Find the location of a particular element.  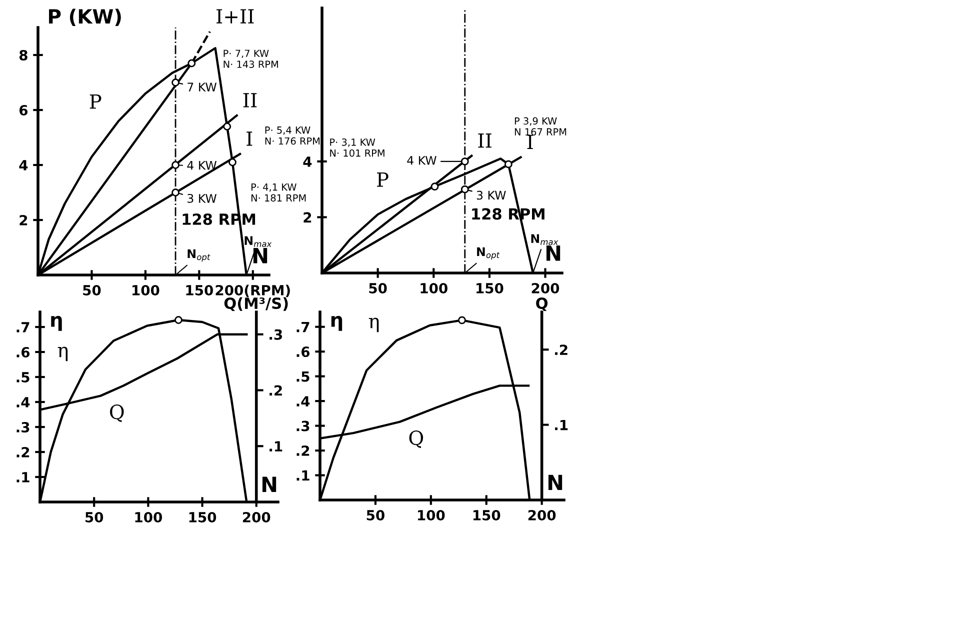

annotation: P 3,9 KW N 167 RPM is located at coordinates (540, 126).